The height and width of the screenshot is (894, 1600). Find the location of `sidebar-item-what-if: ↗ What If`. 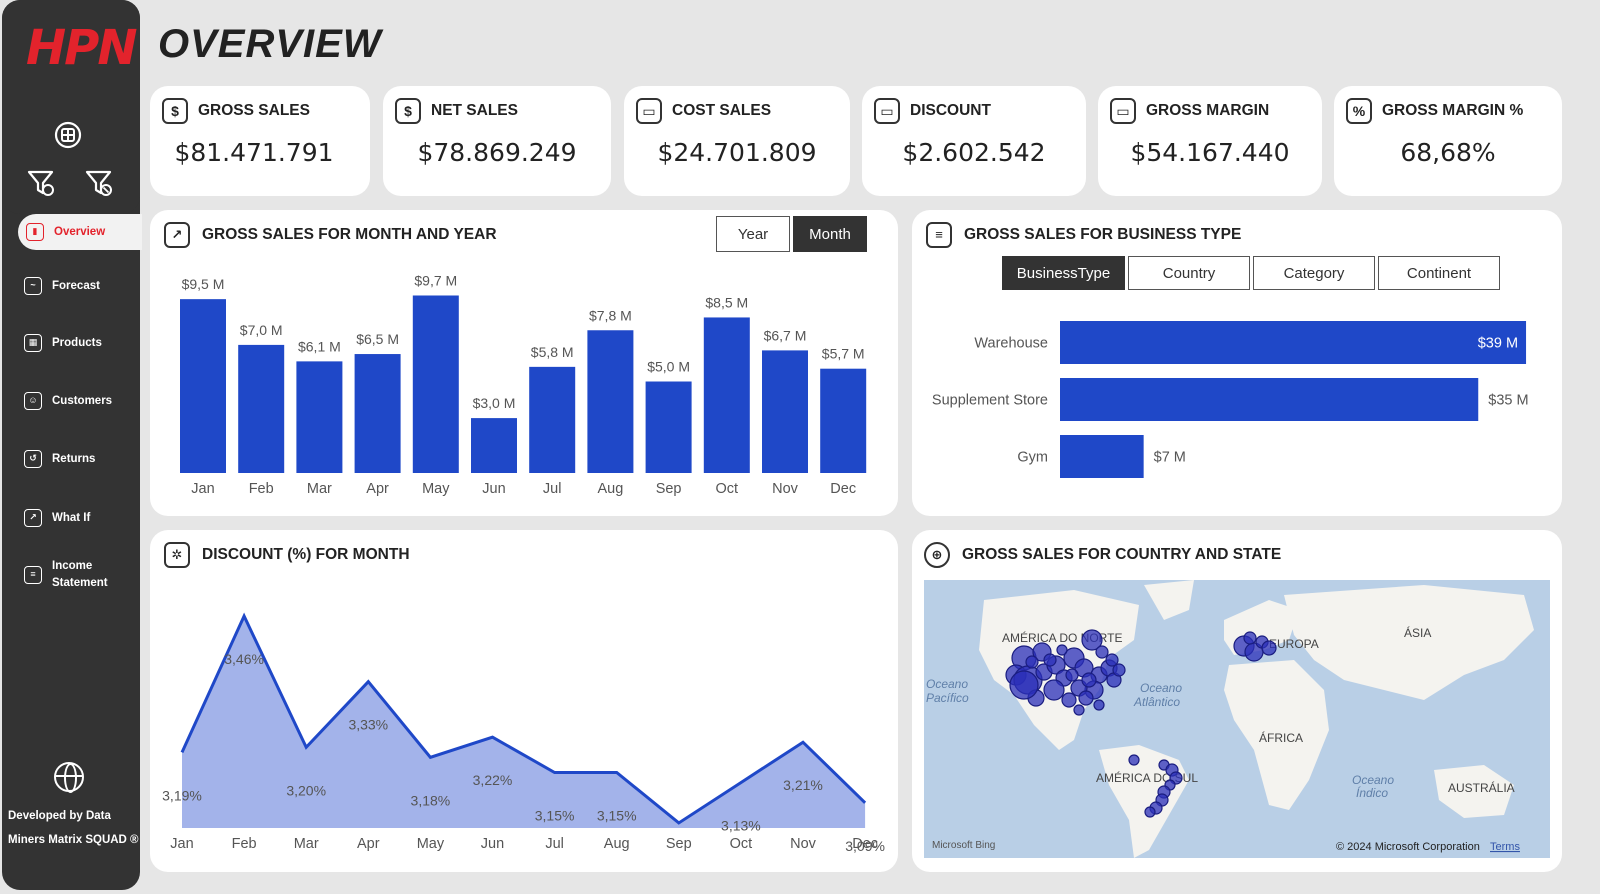

sidebar-item-what-if: ↗ What If is located at coordinates (81, 518).